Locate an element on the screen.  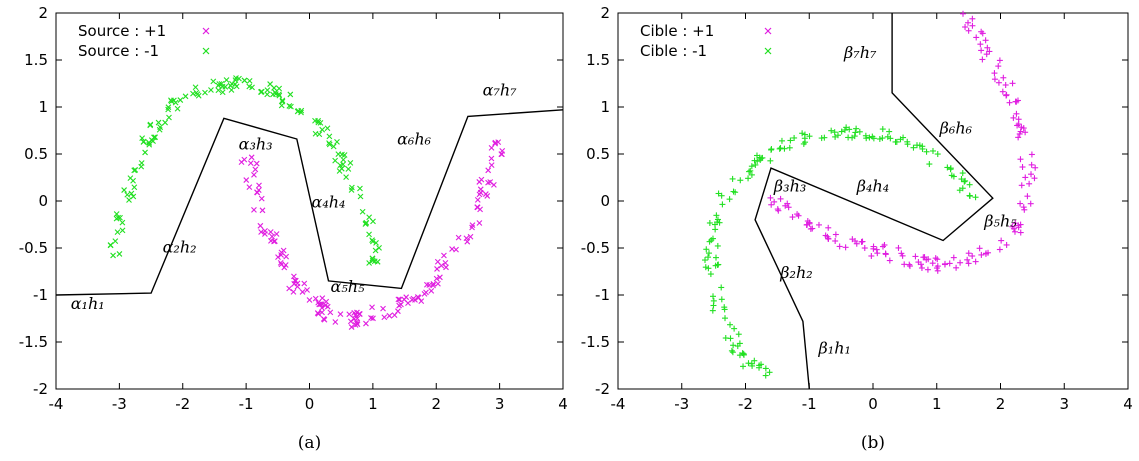
y-tick-label: -1 is located at coordinates (40, 295).